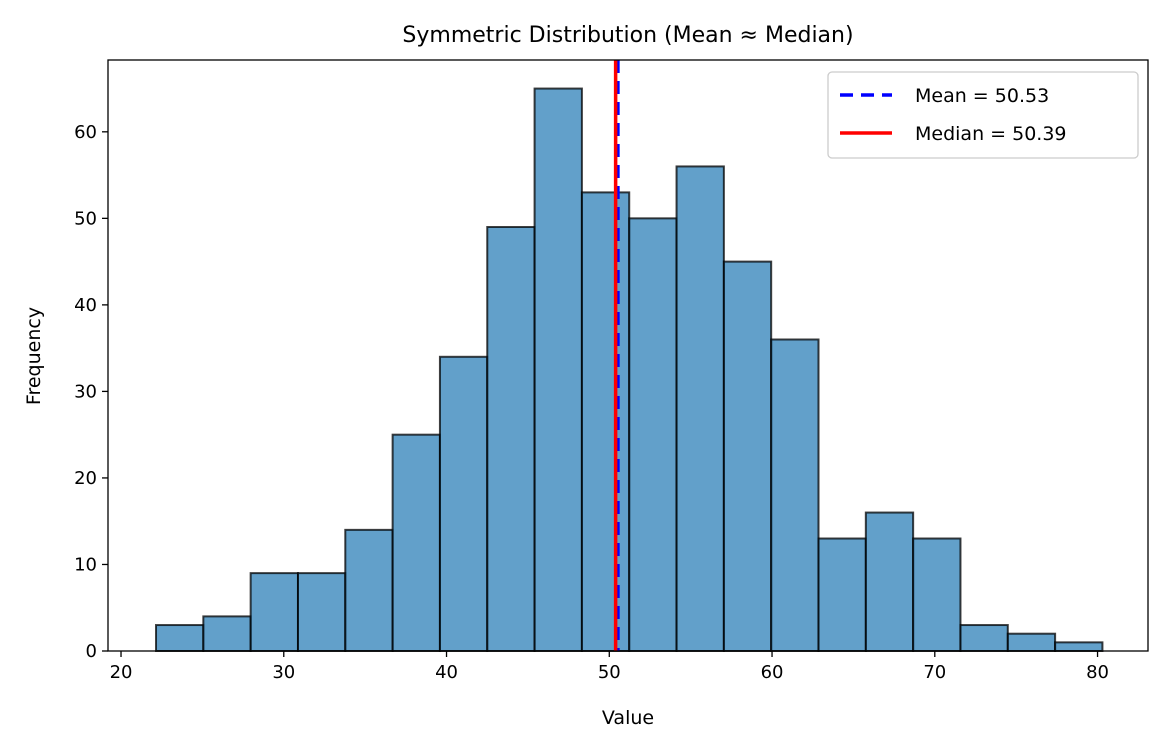  What do you see at coordinates (772, 672) in the screenshot?
I see `x-tick-label: 60` at bounding box center [772, 672].